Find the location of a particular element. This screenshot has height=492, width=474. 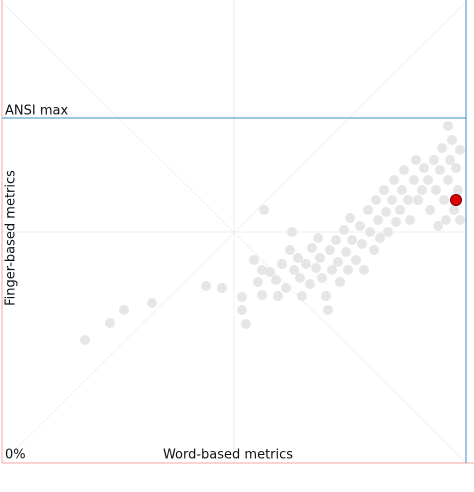

y-tick-label: 0% is located at coordinates (15, 455).